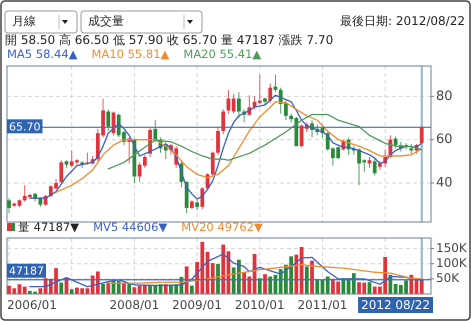 This screenshot has height=321, width=471. I want to click on x-tick-label: 2008/01, so click(134, 305).